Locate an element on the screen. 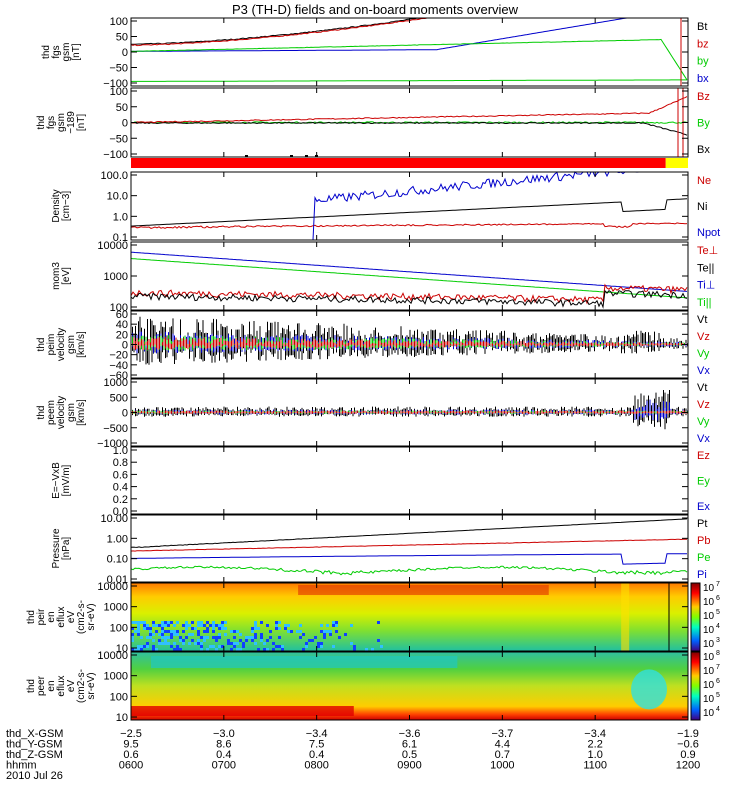  colorbar-exponent: 7 is located at coordinates (718, 667).